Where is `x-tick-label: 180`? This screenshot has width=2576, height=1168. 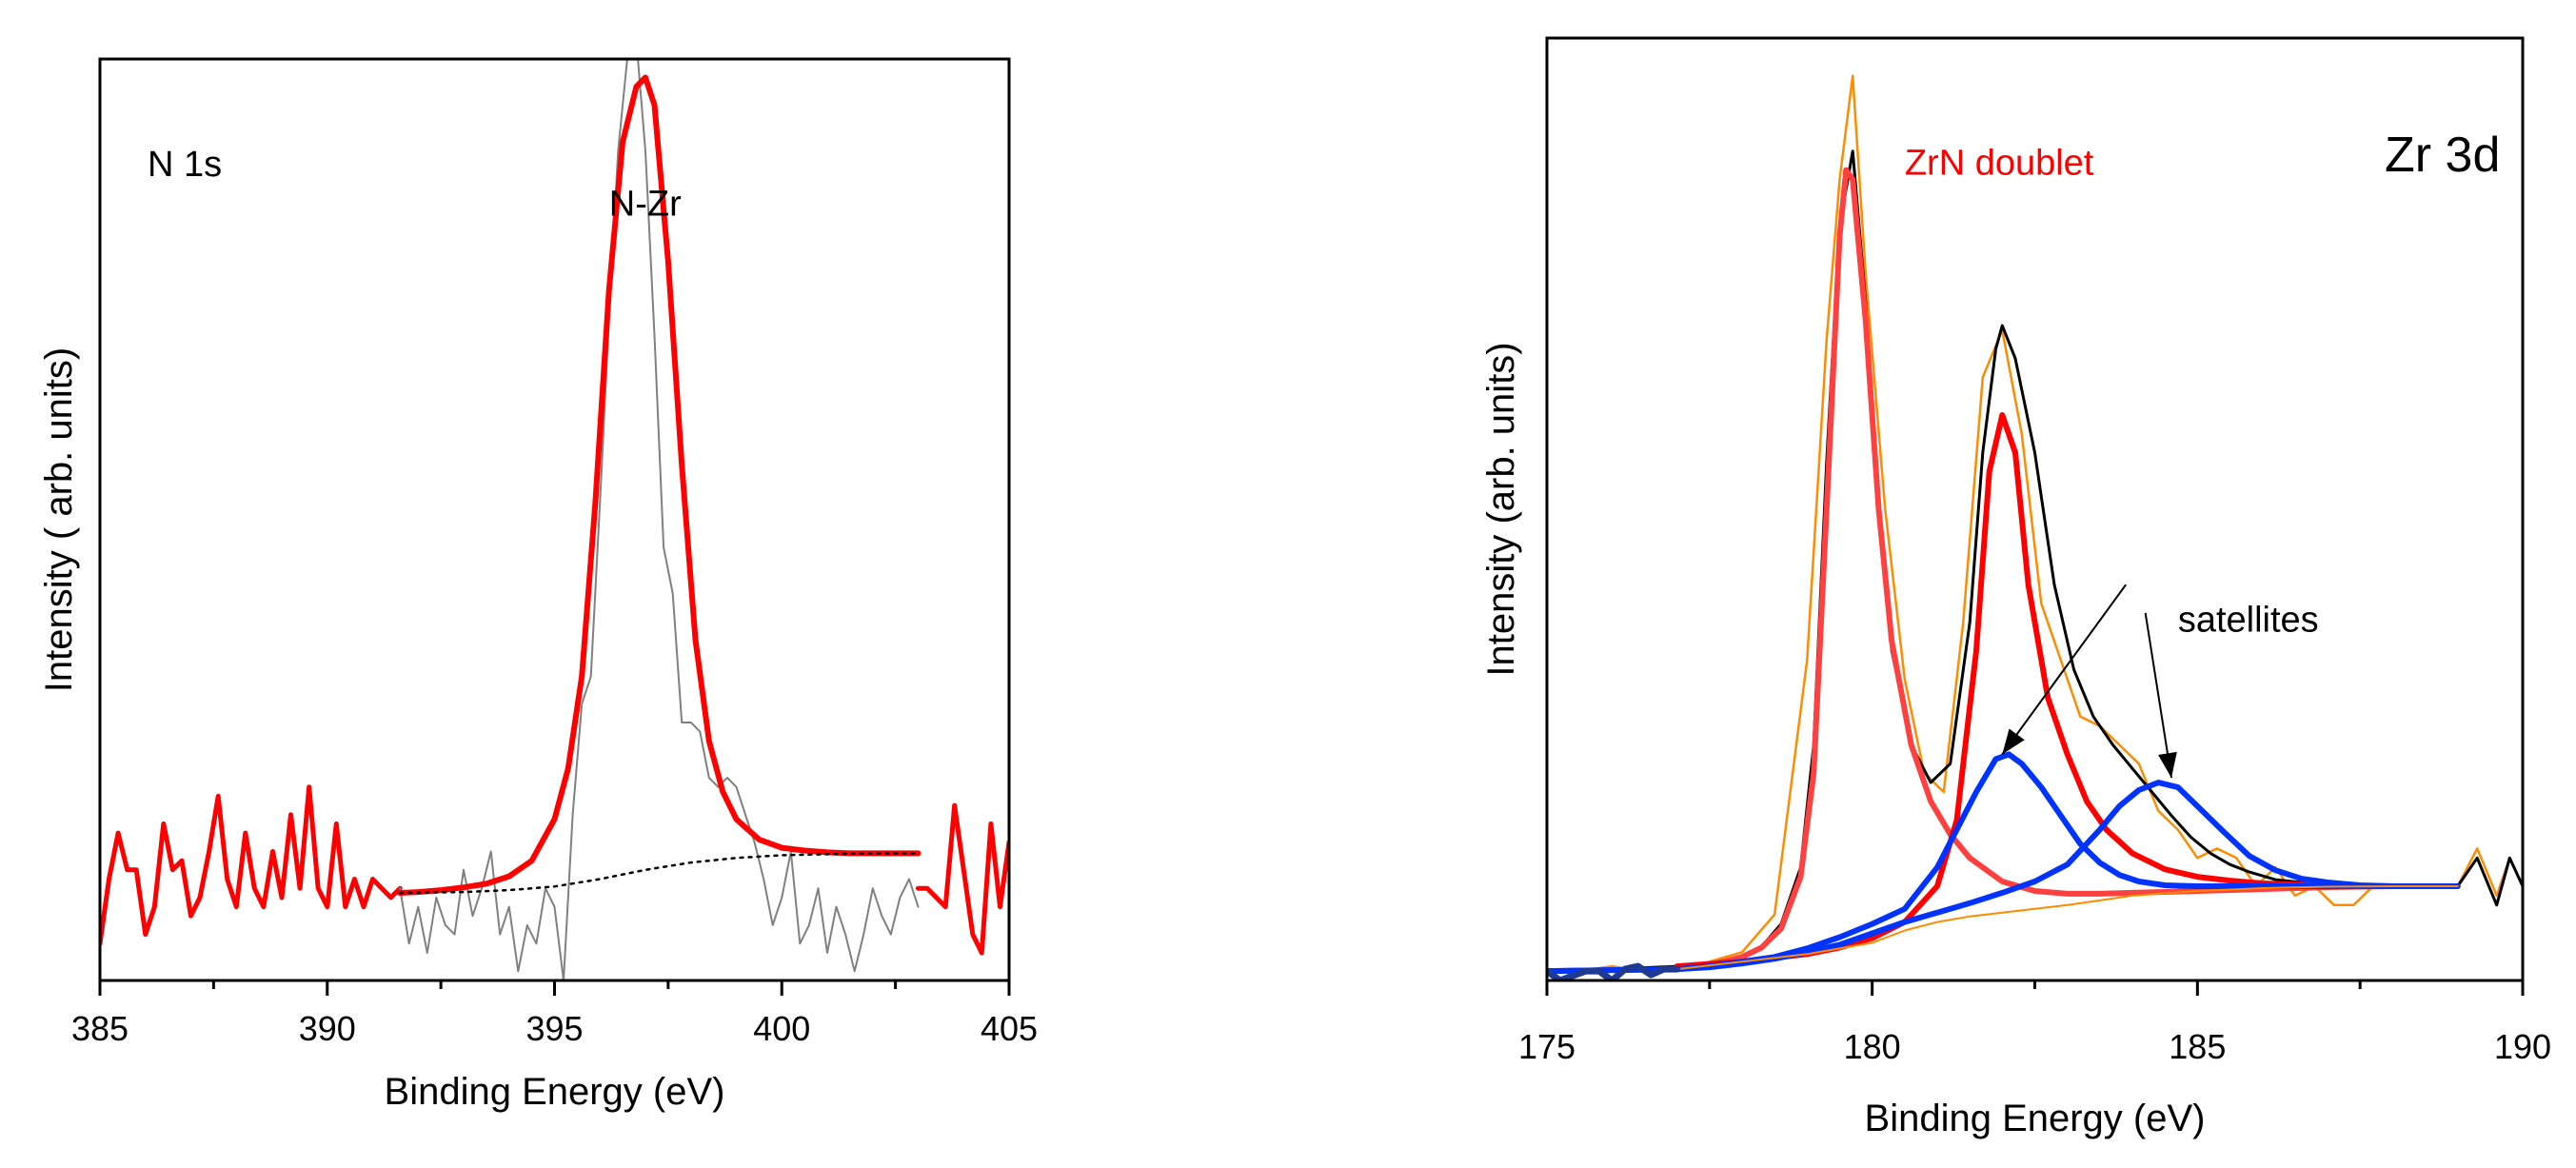 x-tick-label: 180 is located at coordinates (1872, 1046).